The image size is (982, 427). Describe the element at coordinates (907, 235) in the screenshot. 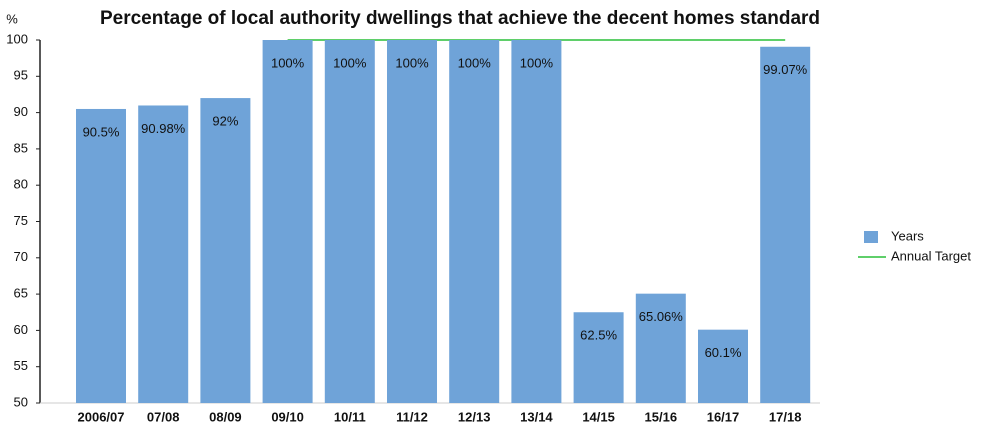

I see `legend-label: Years` at that location.